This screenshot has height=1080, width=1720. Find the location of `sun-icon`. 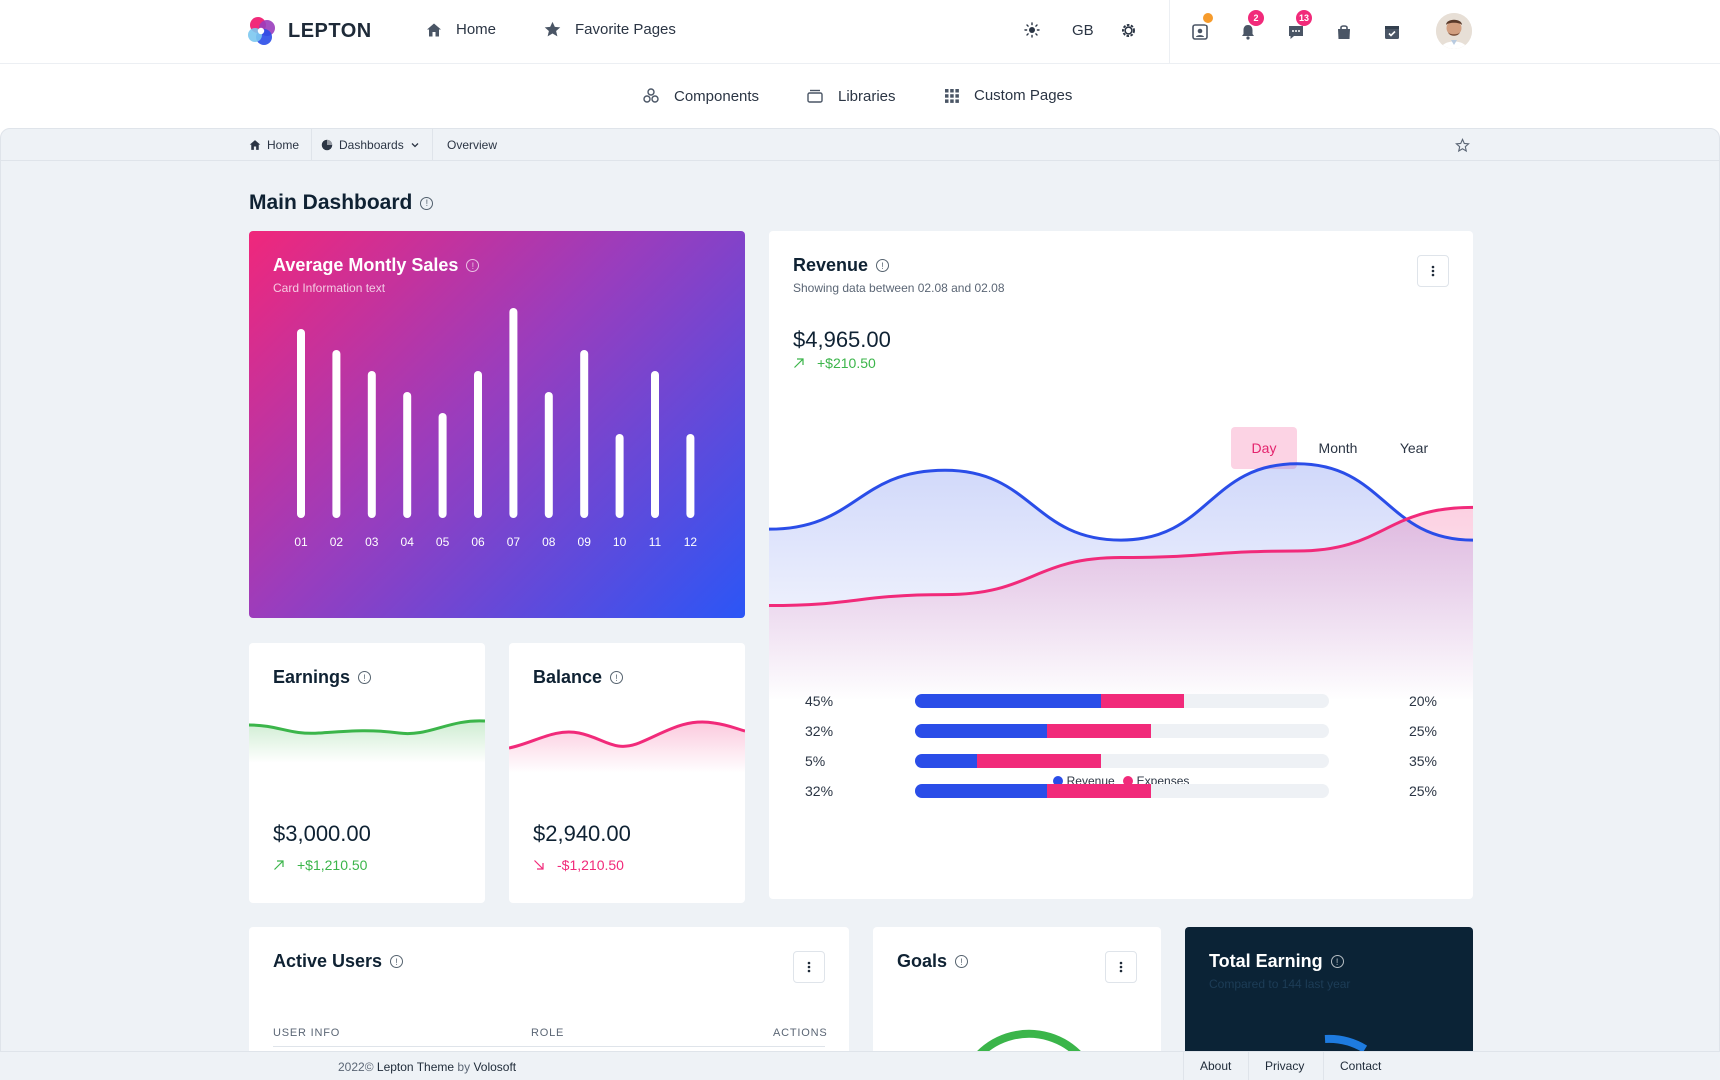

sun-icon is located at coordinates (1032, 30).